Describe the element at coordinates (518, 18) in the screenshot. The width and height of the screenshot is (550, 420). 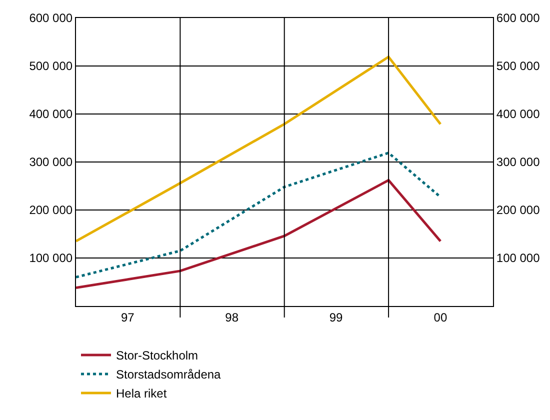
I see `y2-tick-label: 600 000` at that location.